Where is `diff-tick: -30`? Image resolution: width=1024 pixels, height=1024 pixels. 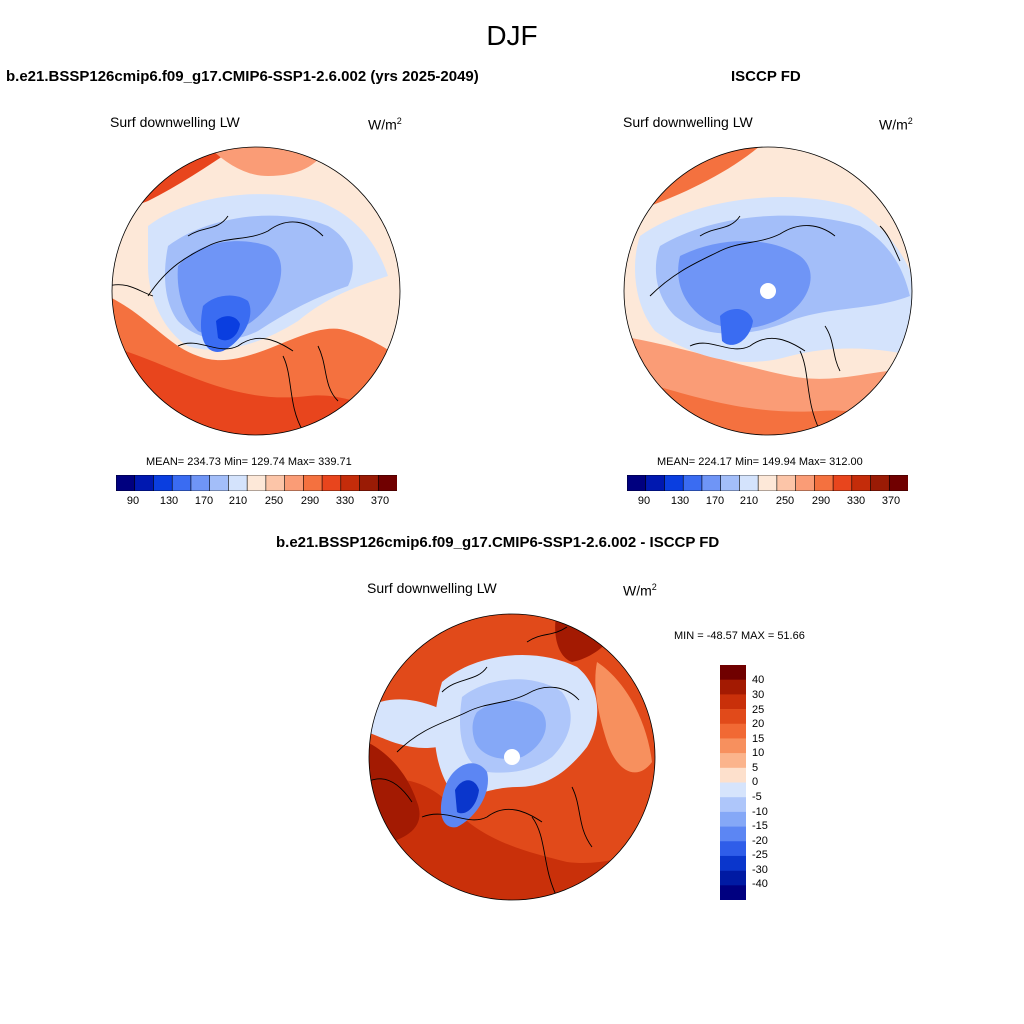 diff-tick: -30 is located at coordinates (760, 870).